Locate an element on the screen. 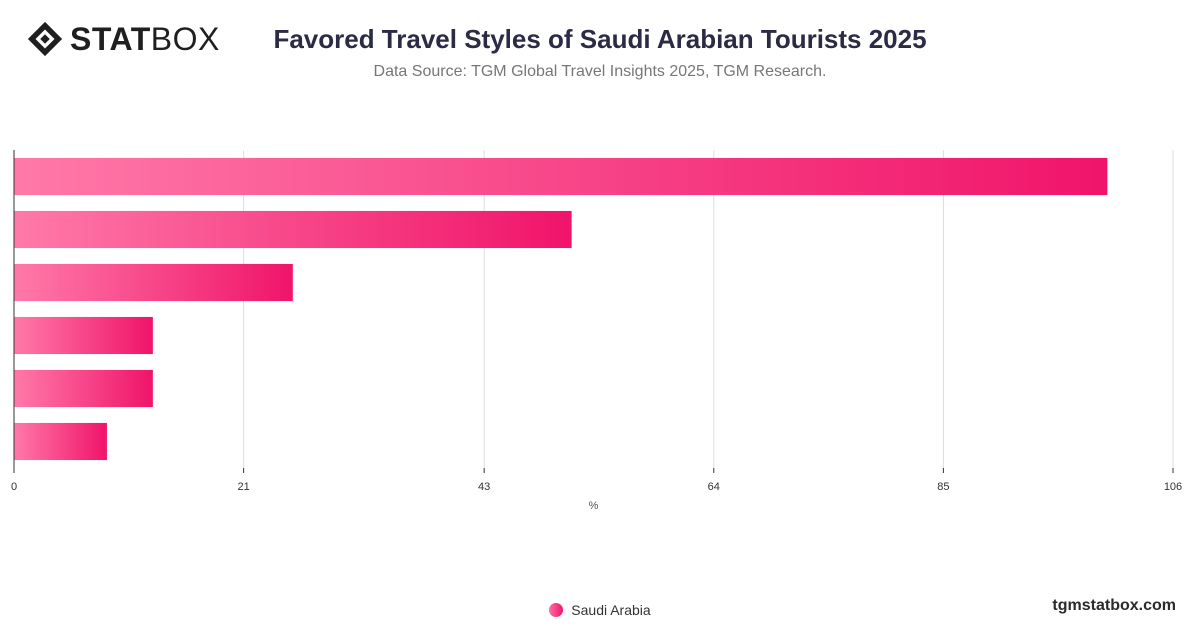 The image size is (1200, 628). logo-wordmark: STATBOX is located at coordinates (145, 39).